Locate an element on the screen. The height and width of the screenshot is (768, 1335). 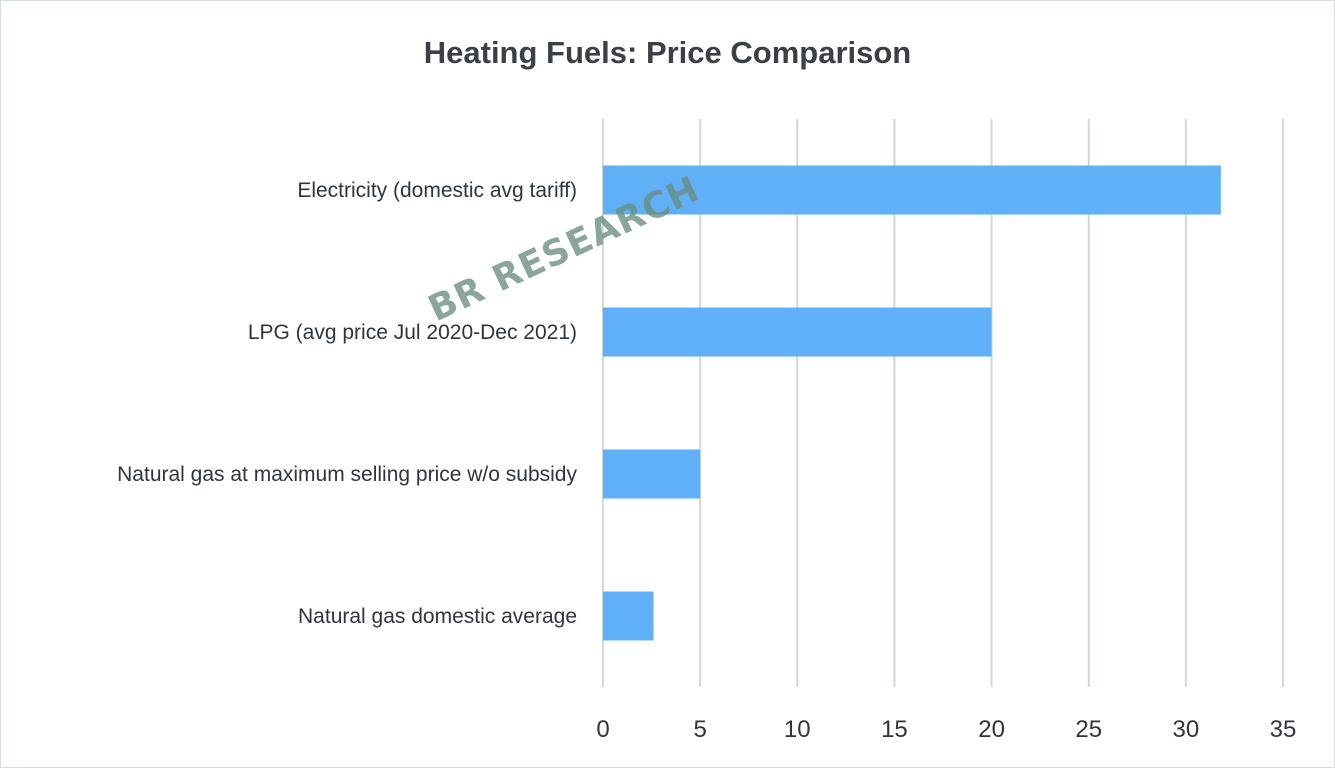
x-tick-label: 10 is located at coordinates (797, 729).